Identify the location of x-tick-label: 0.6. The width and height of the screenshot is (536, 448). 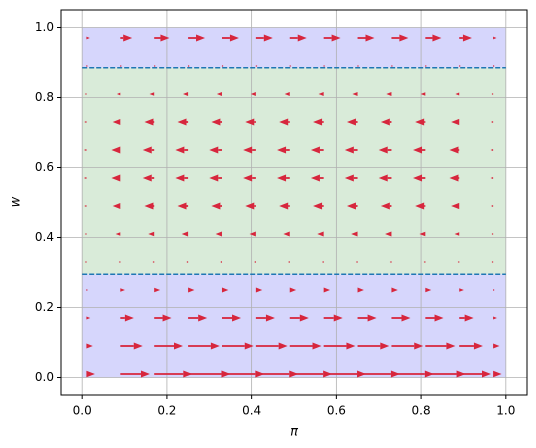
(336, 411).